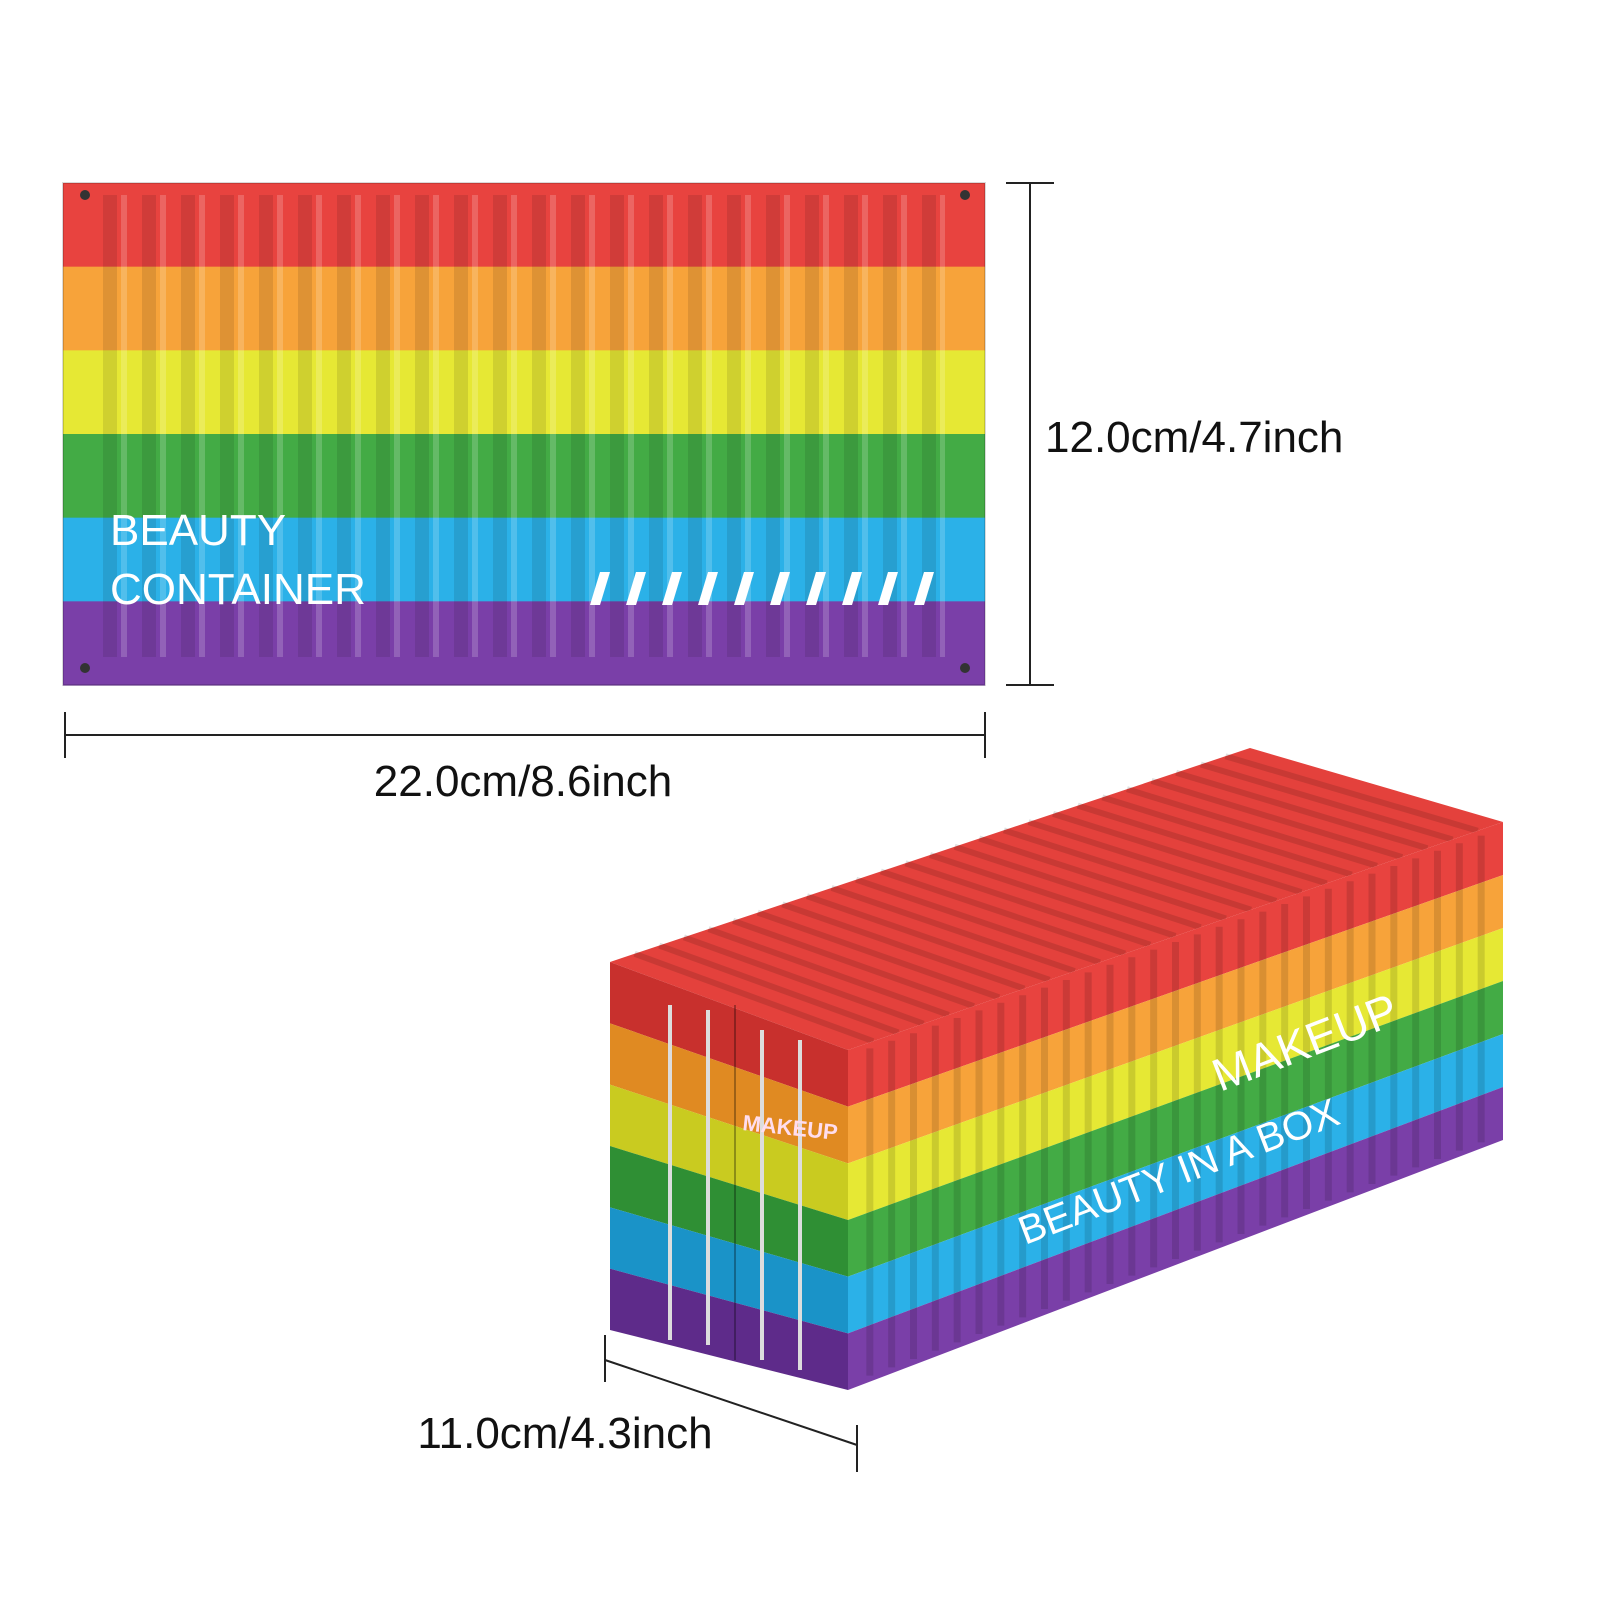 This screenshot has width=1601, height=1601. What do you see at coordinates (238, 589) in the screenshot?
I see `label-line: CONTAINER` at bounding box center [238, 589].